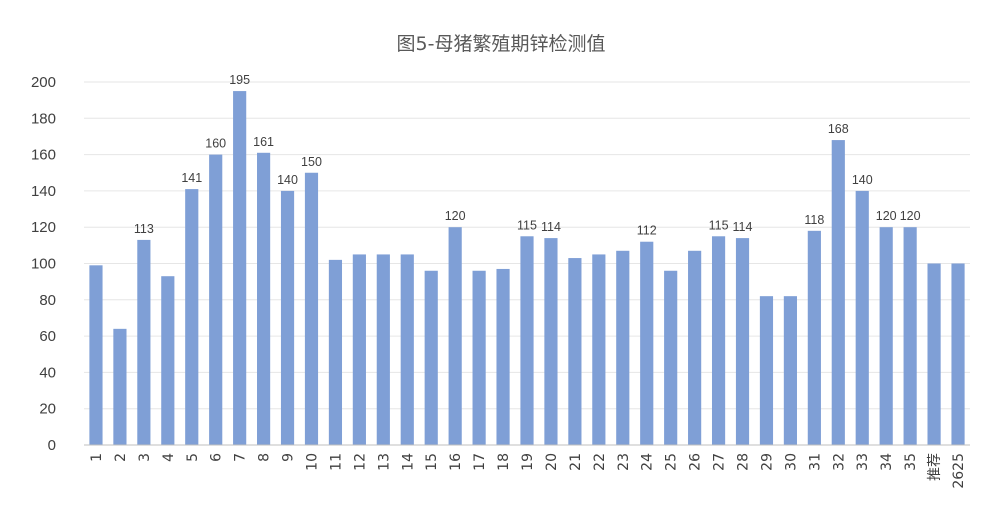 This screenshot has height=517, width=1002. Describe the element at coordinates (239, 80) in the screenshot. I see `data-label: 195` at that location.